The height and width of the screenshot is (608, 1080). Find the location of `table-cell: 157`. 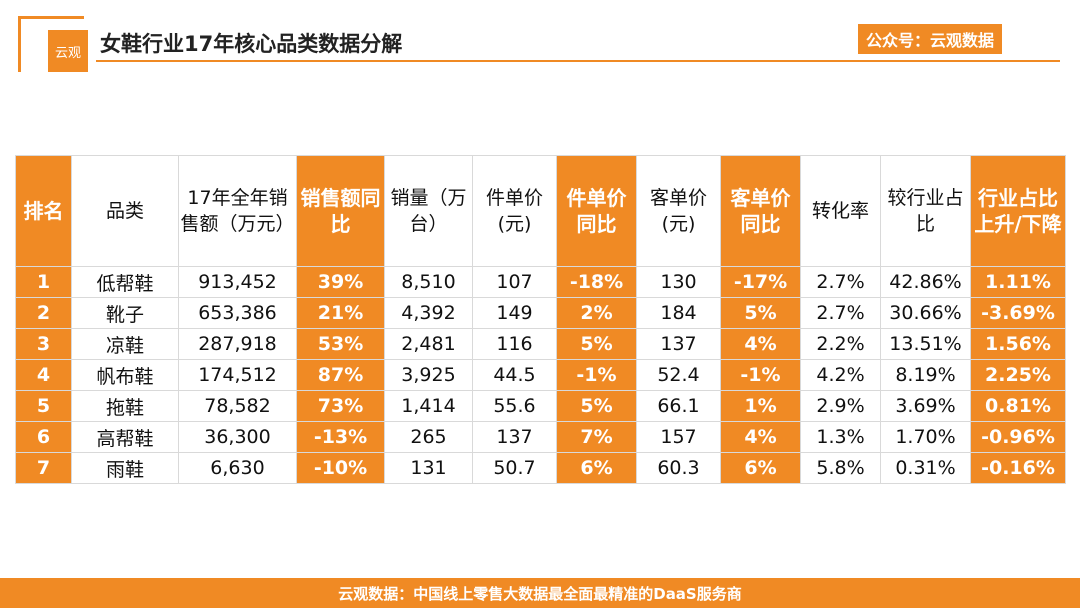

table-cell: 157 is located at coordinates (678, 437).